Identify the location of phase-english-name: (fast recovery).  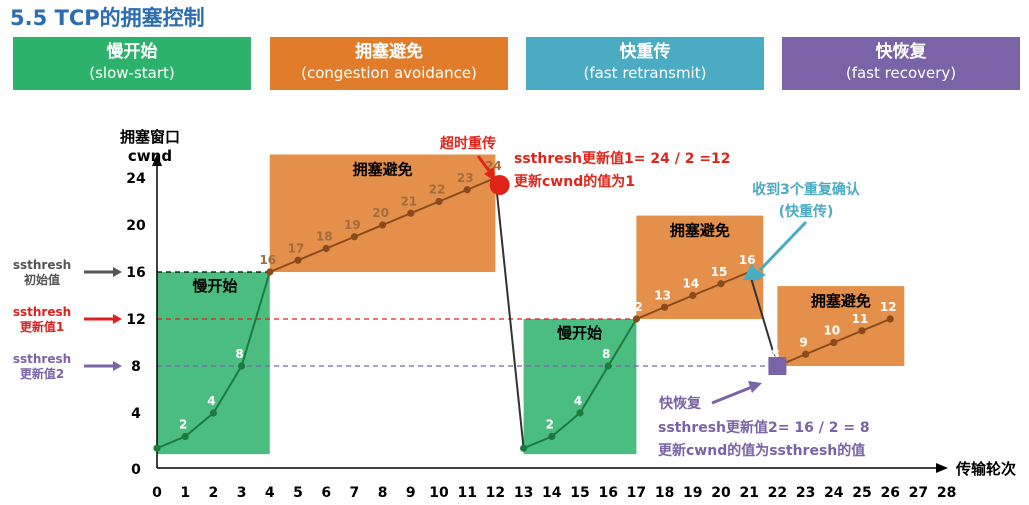
(901, 73).